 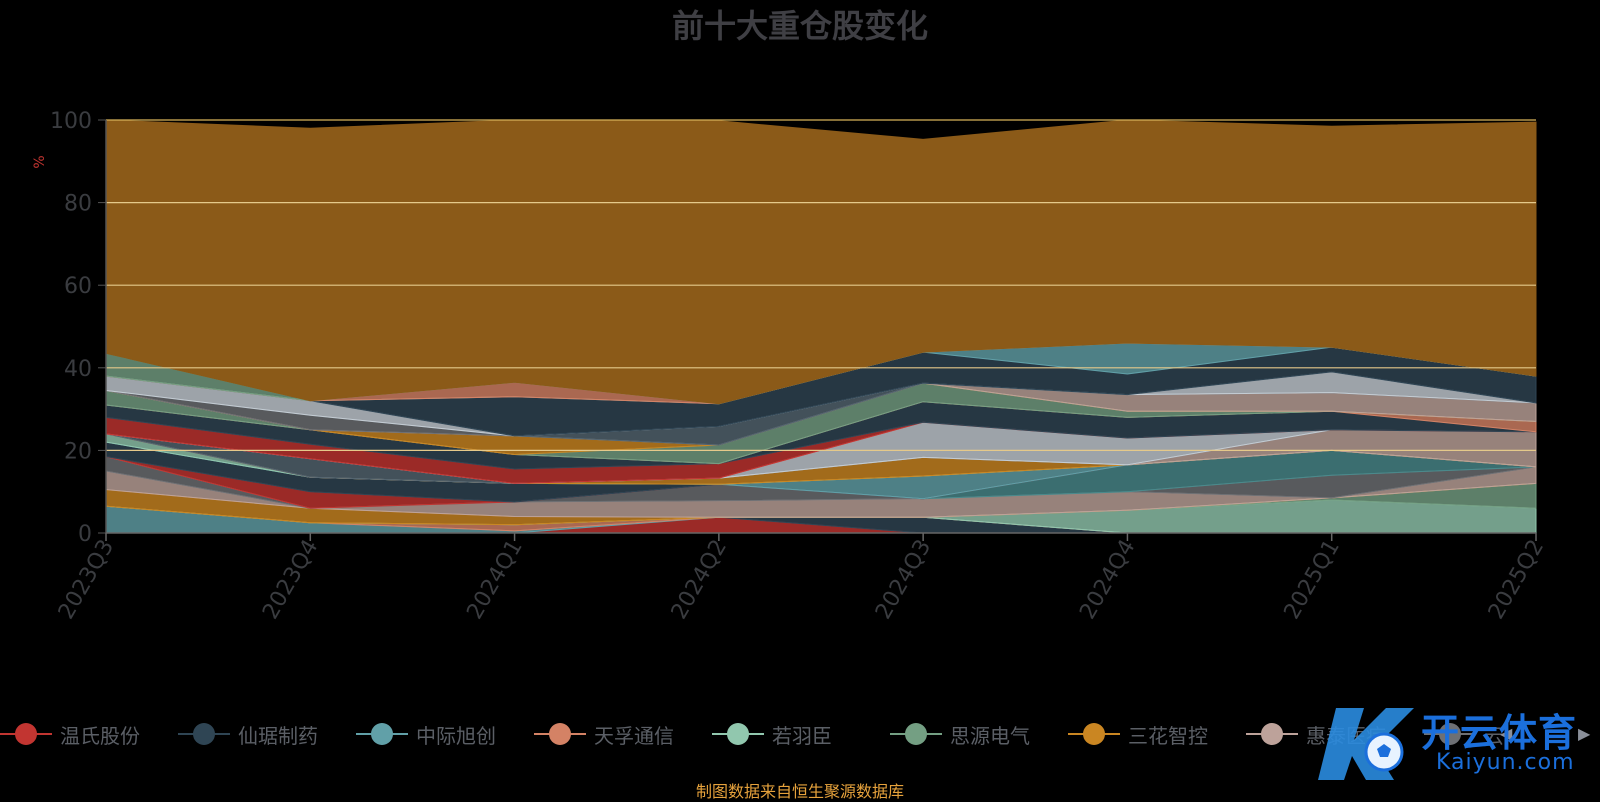 I want to click on legend-label: 天孚通信, so click(x=634, y=735).